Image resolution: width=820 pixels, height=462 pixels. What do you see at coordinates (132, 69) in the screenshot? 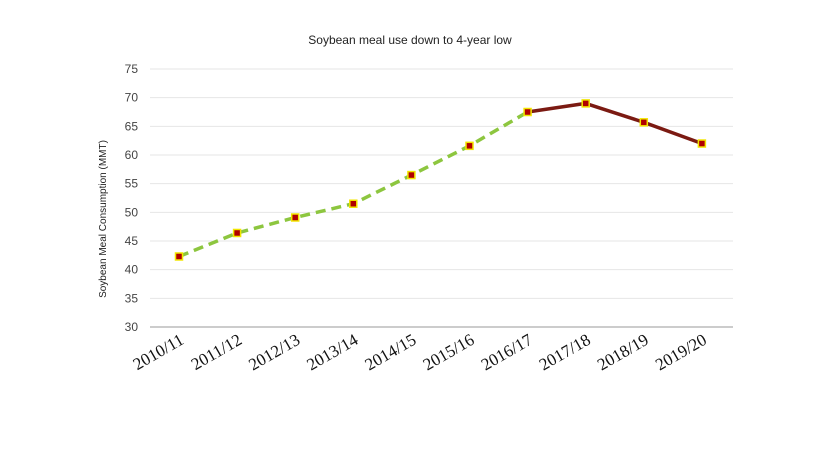
I see `y-tick-label: 75` at bounding box center [132, 69].